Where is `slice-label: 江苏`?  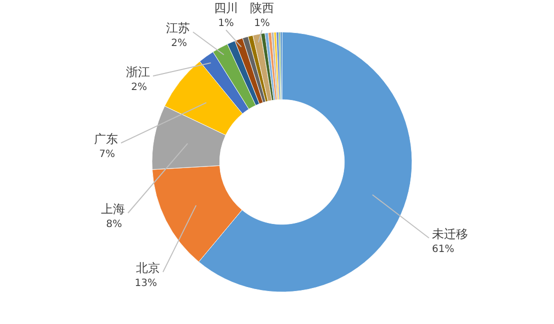
slice-label: 江苏 is located at coordinates (178, 28).